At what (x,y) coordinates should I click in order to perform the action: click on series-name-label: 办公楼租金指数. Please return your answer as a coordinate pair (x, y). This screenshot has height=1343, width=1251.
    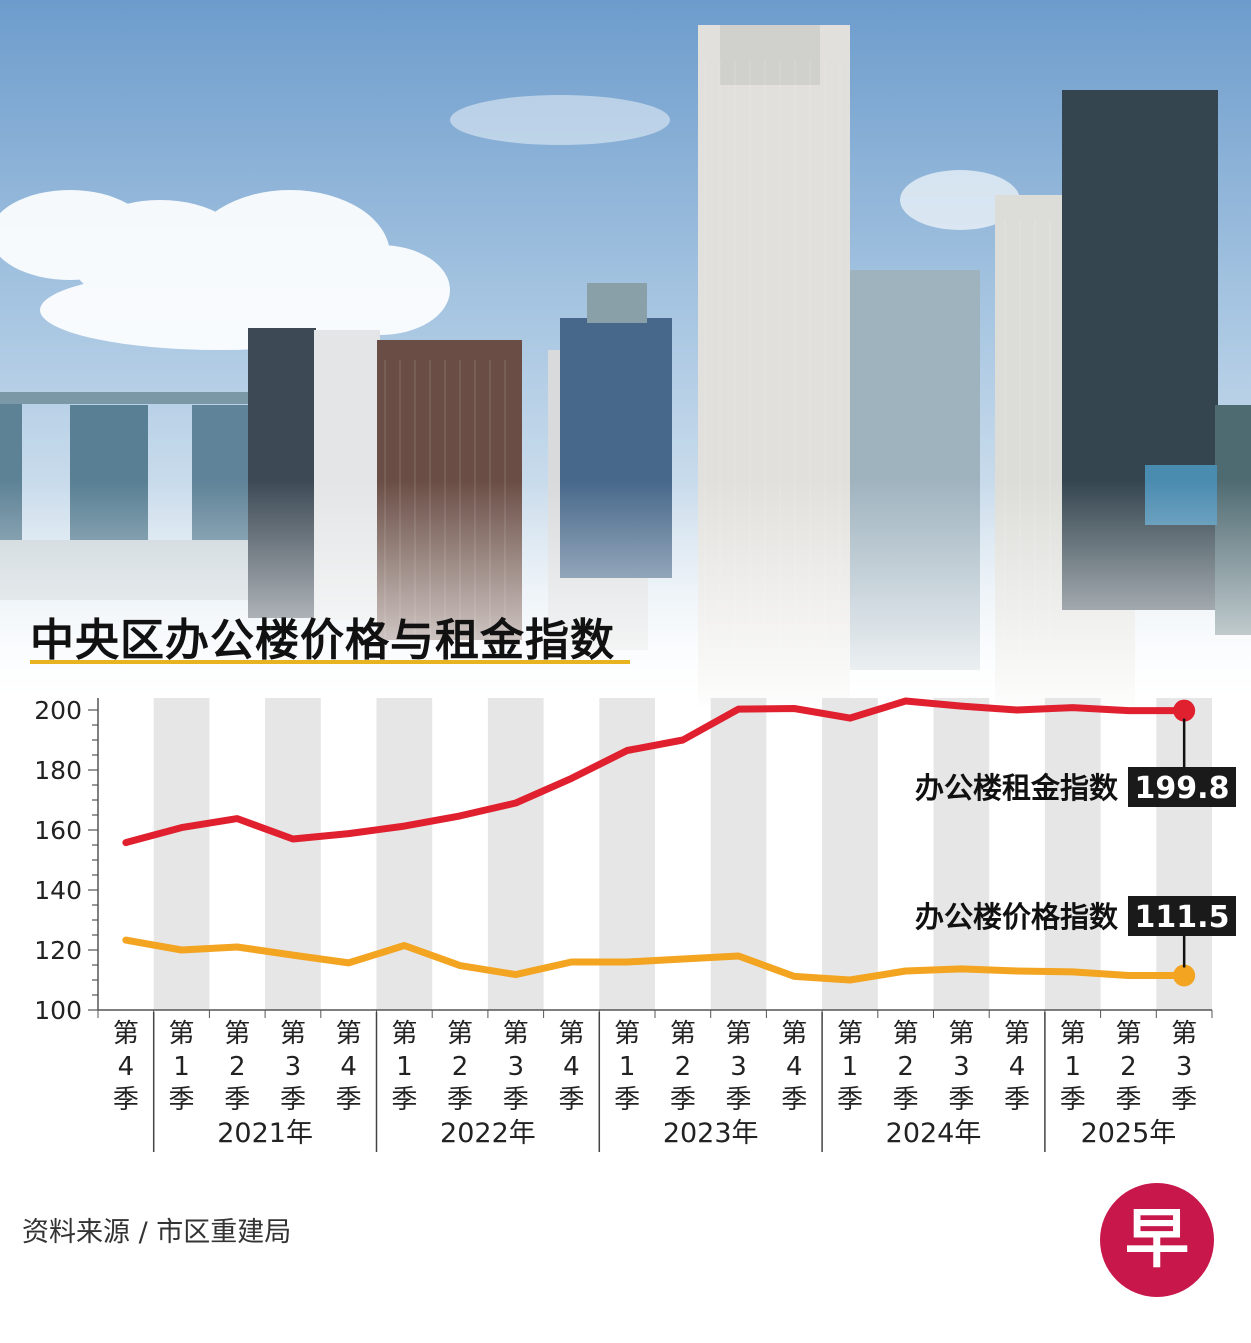
    Looking at the image, I should click on (1017, 788).